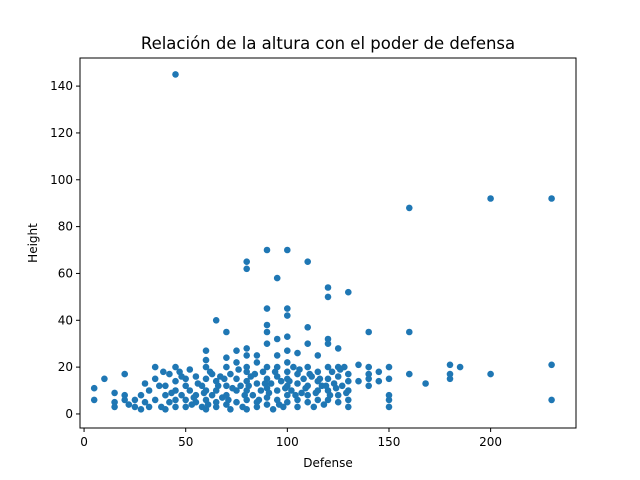  I want to click on x-axis-ticks: 0 50 100 150 200, so click(291, 438).